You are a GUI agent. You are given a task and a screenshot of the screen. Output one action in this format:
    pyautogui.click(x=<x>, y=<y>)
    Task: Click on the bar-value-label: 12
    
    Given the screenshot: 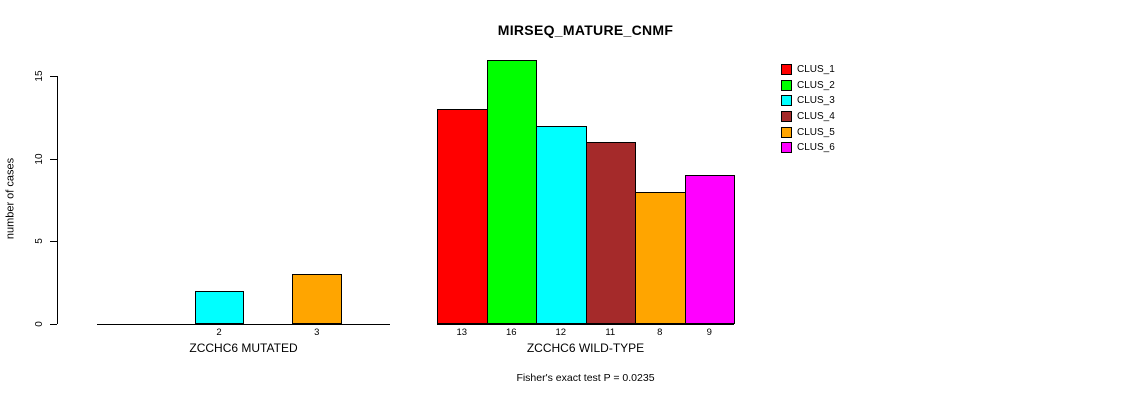 What is the action you would take?
    pyautogui.click(x=561, y=332)
    